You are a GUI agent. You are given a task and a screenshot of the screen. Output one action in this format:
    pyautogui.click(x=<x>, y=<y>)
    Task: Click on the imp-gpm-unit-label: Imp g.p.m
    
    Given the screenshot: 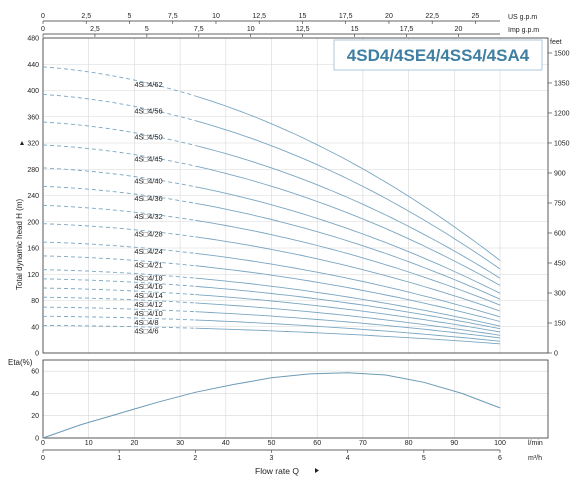 What is the action you would take?
    pyautogui.click(x=523, y=30)
    